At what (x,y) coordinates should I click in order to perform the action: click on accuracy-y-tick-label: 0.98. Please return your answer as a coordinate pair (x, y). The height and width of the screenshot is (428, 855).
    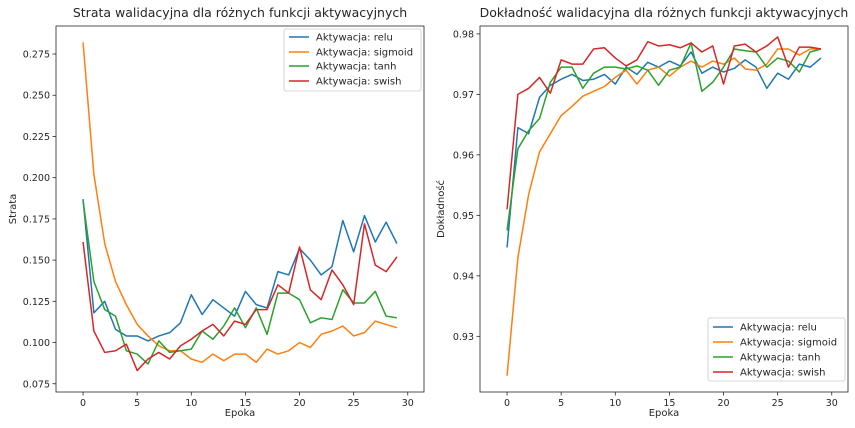
    Looking at the image, I should click on (463, 34).